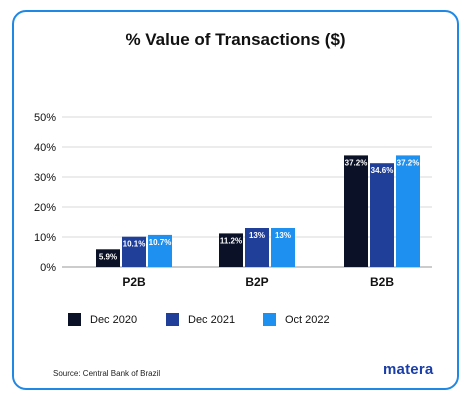 The width and height of the screenshot is (471, 400). What do you see at coordinates (134, 244) in the screenshot?
I see `data-label: 10.1%` at bounding box center [134, 244].